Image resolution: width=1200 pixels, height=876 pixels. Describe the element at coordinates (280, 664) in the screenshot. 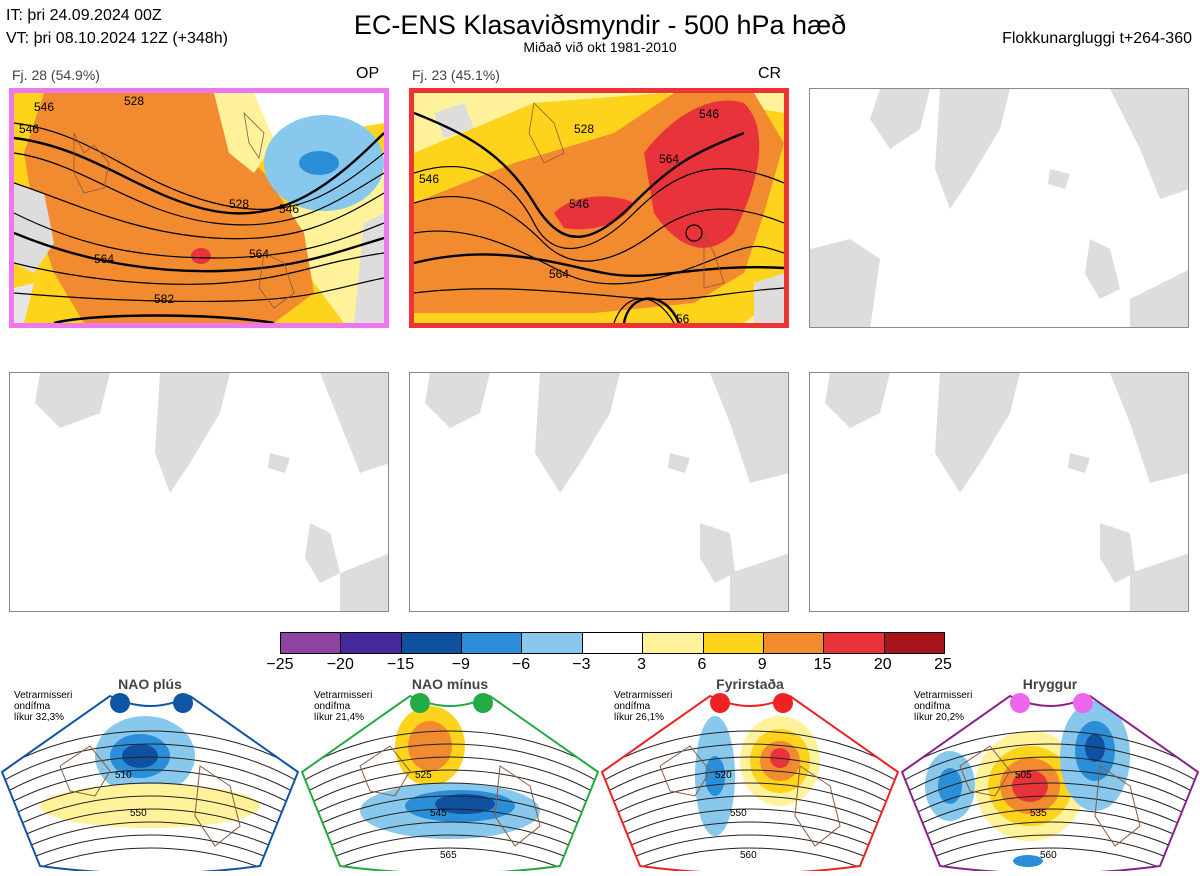

I see `colorbar-tick-label: −25` at that location.